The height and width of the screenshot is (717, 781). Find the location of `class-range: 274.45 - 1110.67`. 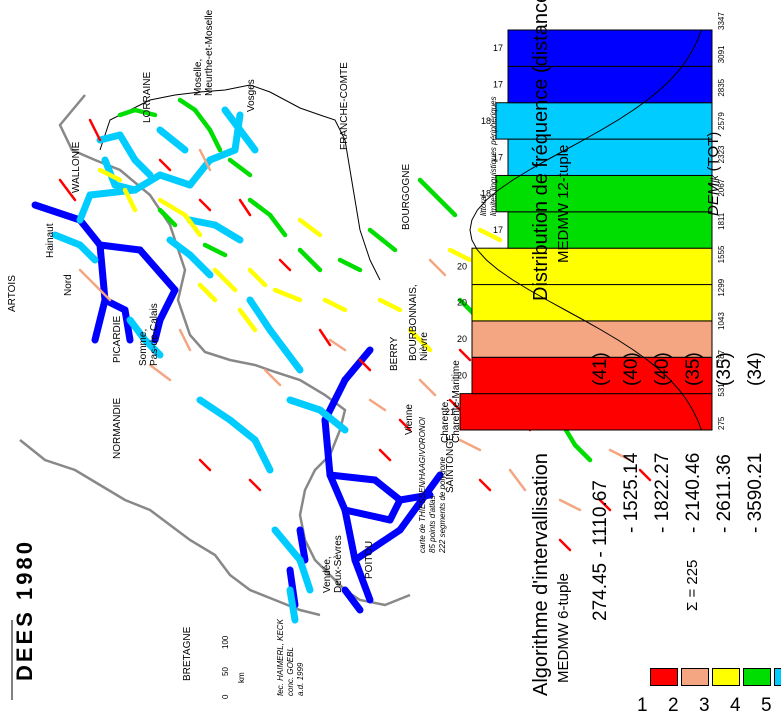

class-range: 274.45 - 1110.67 is located at coordinates (600, 550).